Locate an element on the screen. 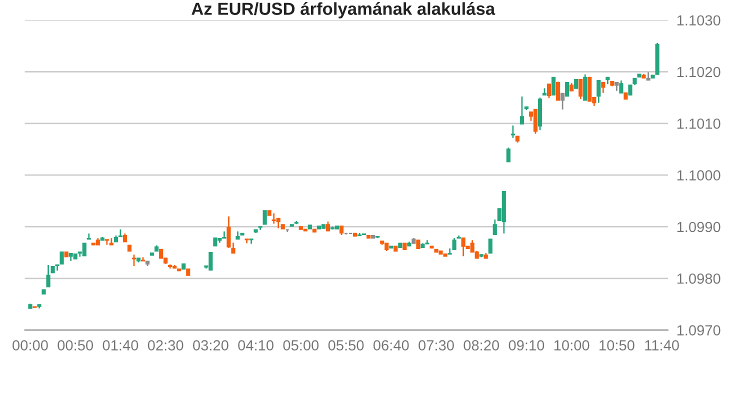 This screenshot has height=410, width=730. y-tick-label: 1.1030 is located at coordinates (698, 20).